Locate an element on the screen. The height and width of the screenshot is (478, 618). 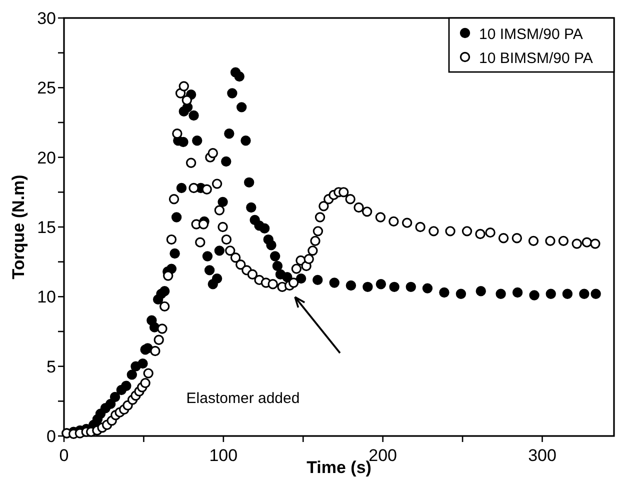
legend-label: 10 IMSM/90 PA is located at coordinates (531, 34).